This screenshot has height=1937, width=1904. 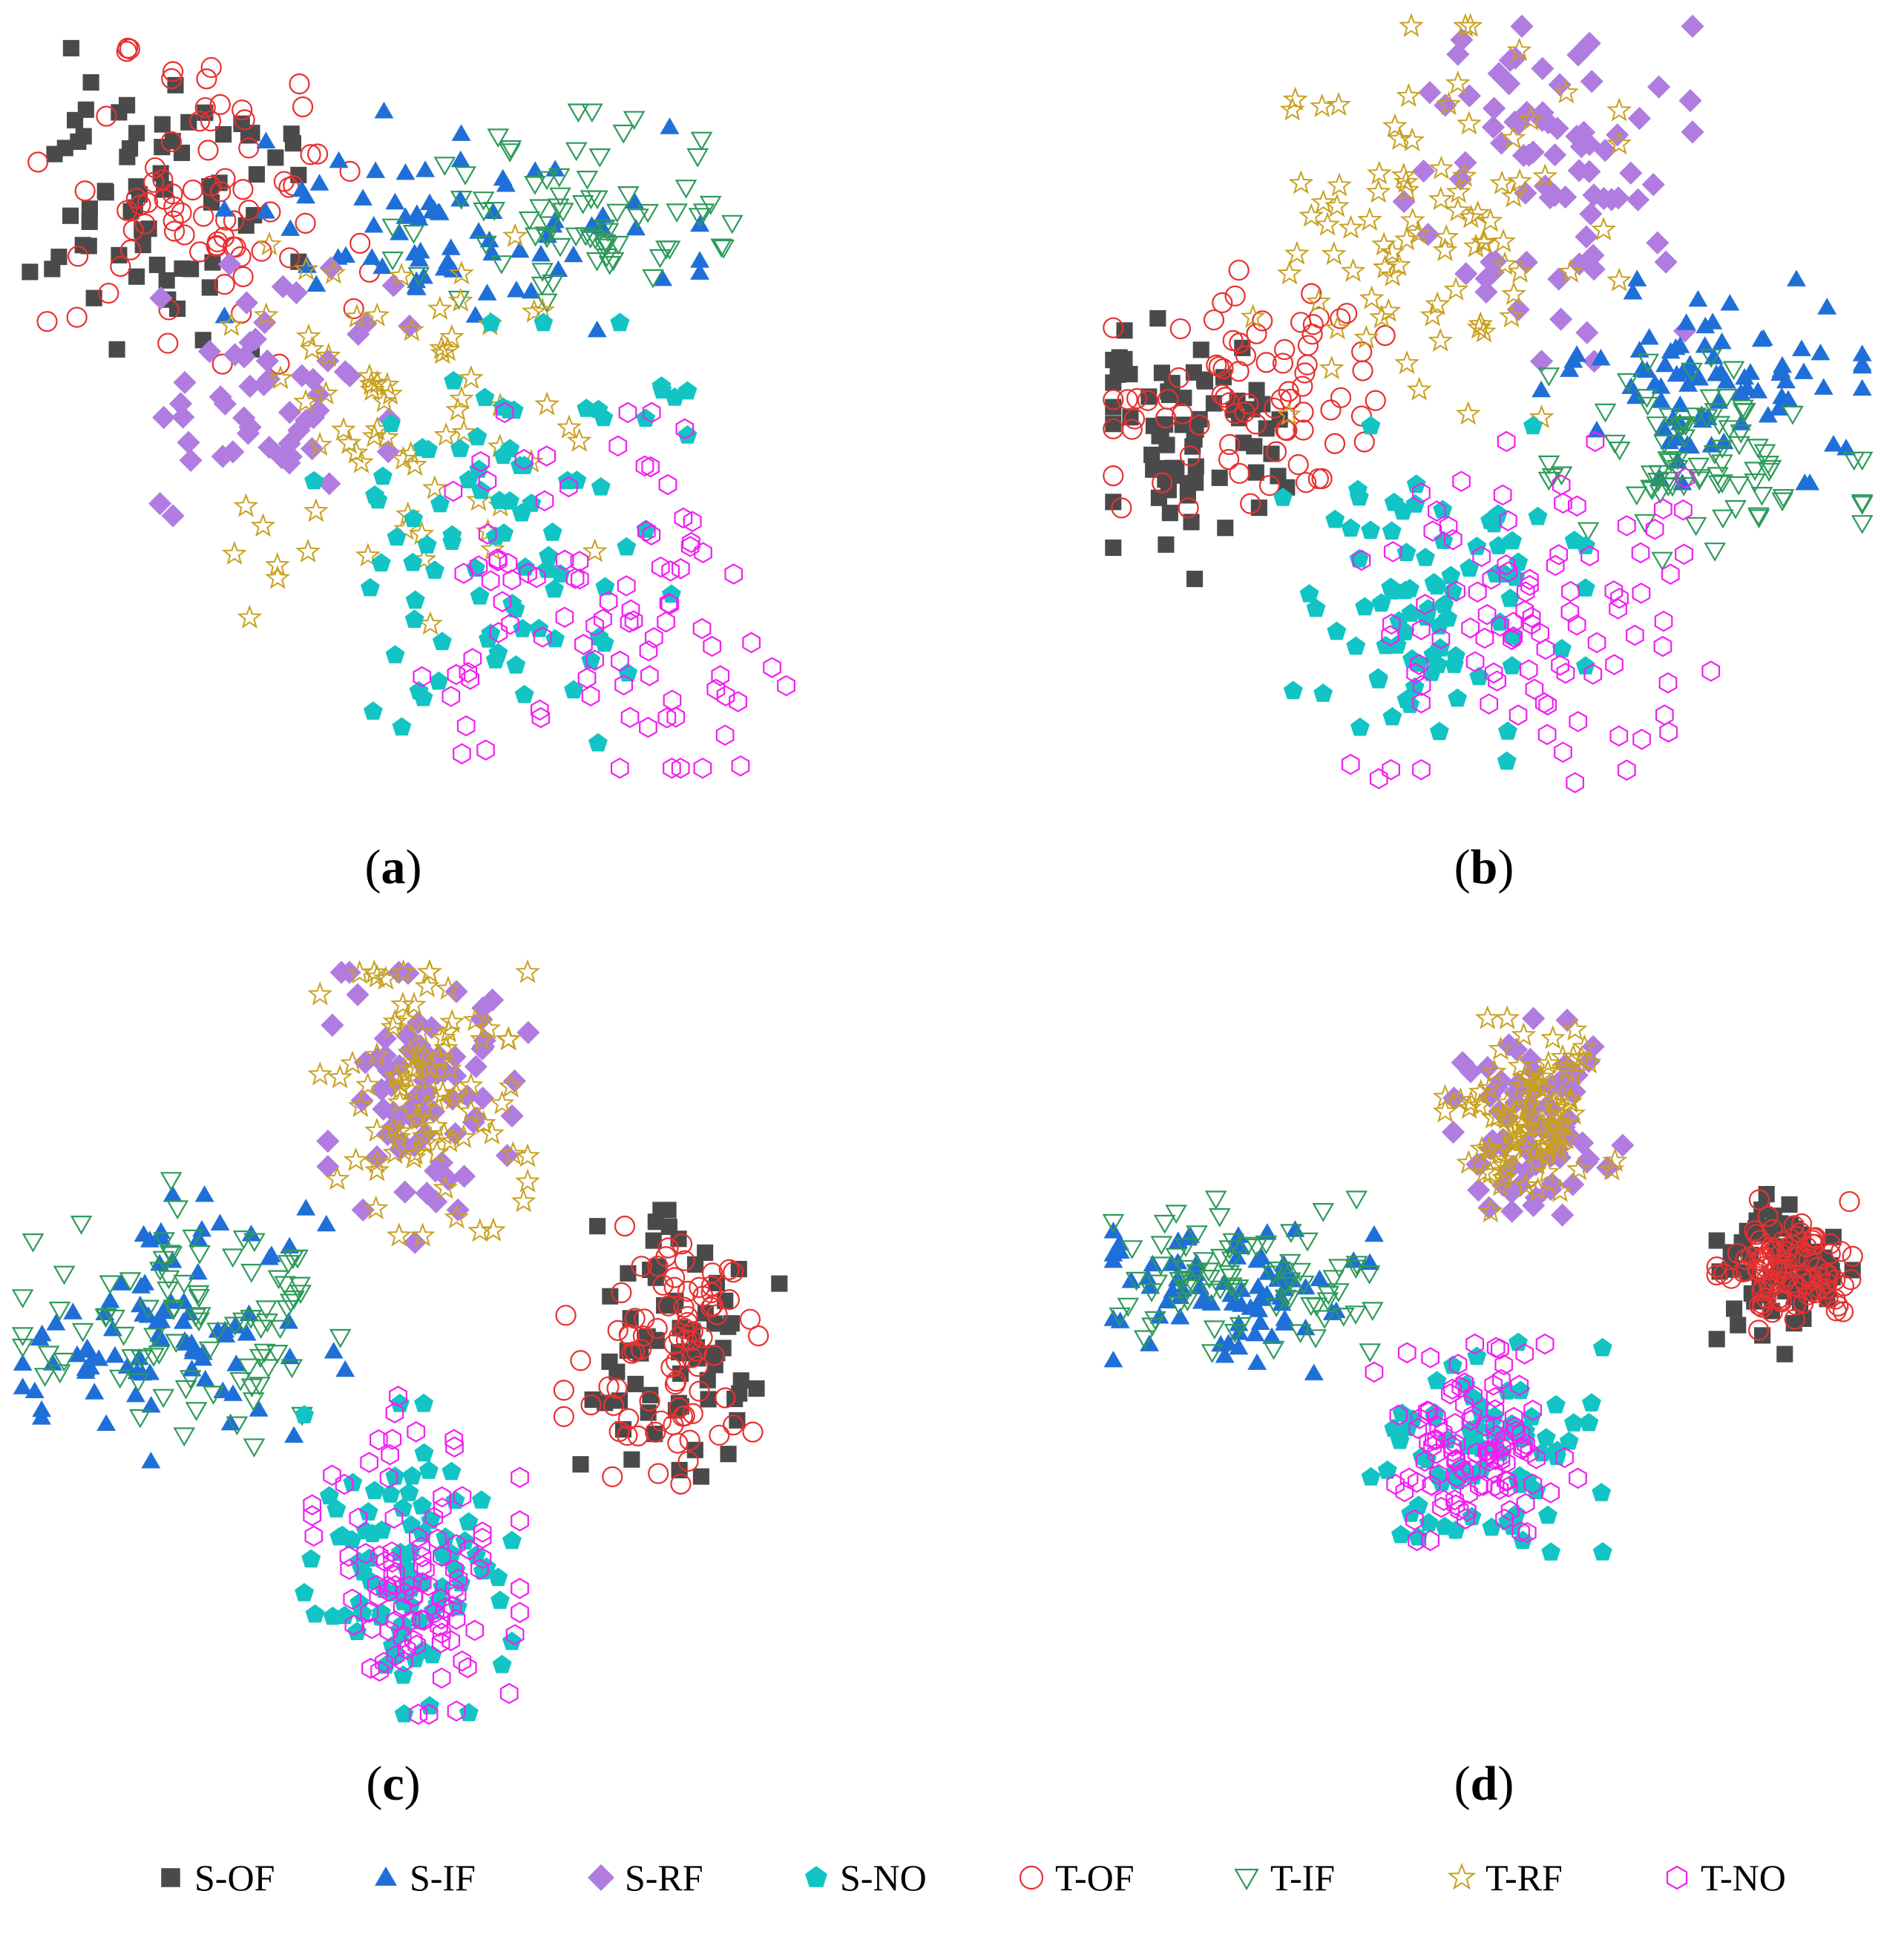 I want to click on panel-b-series-t-no, so click(x=1531, y=611).